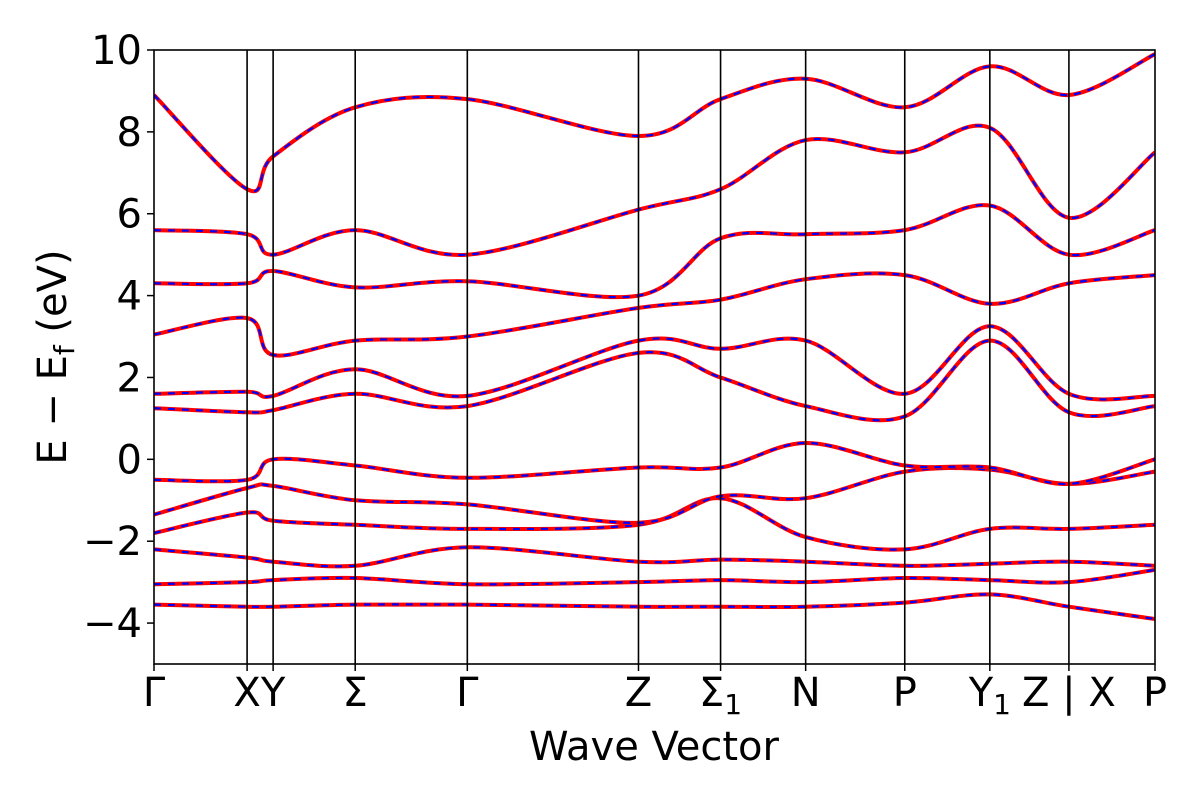 The height and width of the screenshot is (800, 1200). What do you see at coordinates (246, 693) in the screenshot?
I see `x-tick-label: X` at bounding box center [246, 693].